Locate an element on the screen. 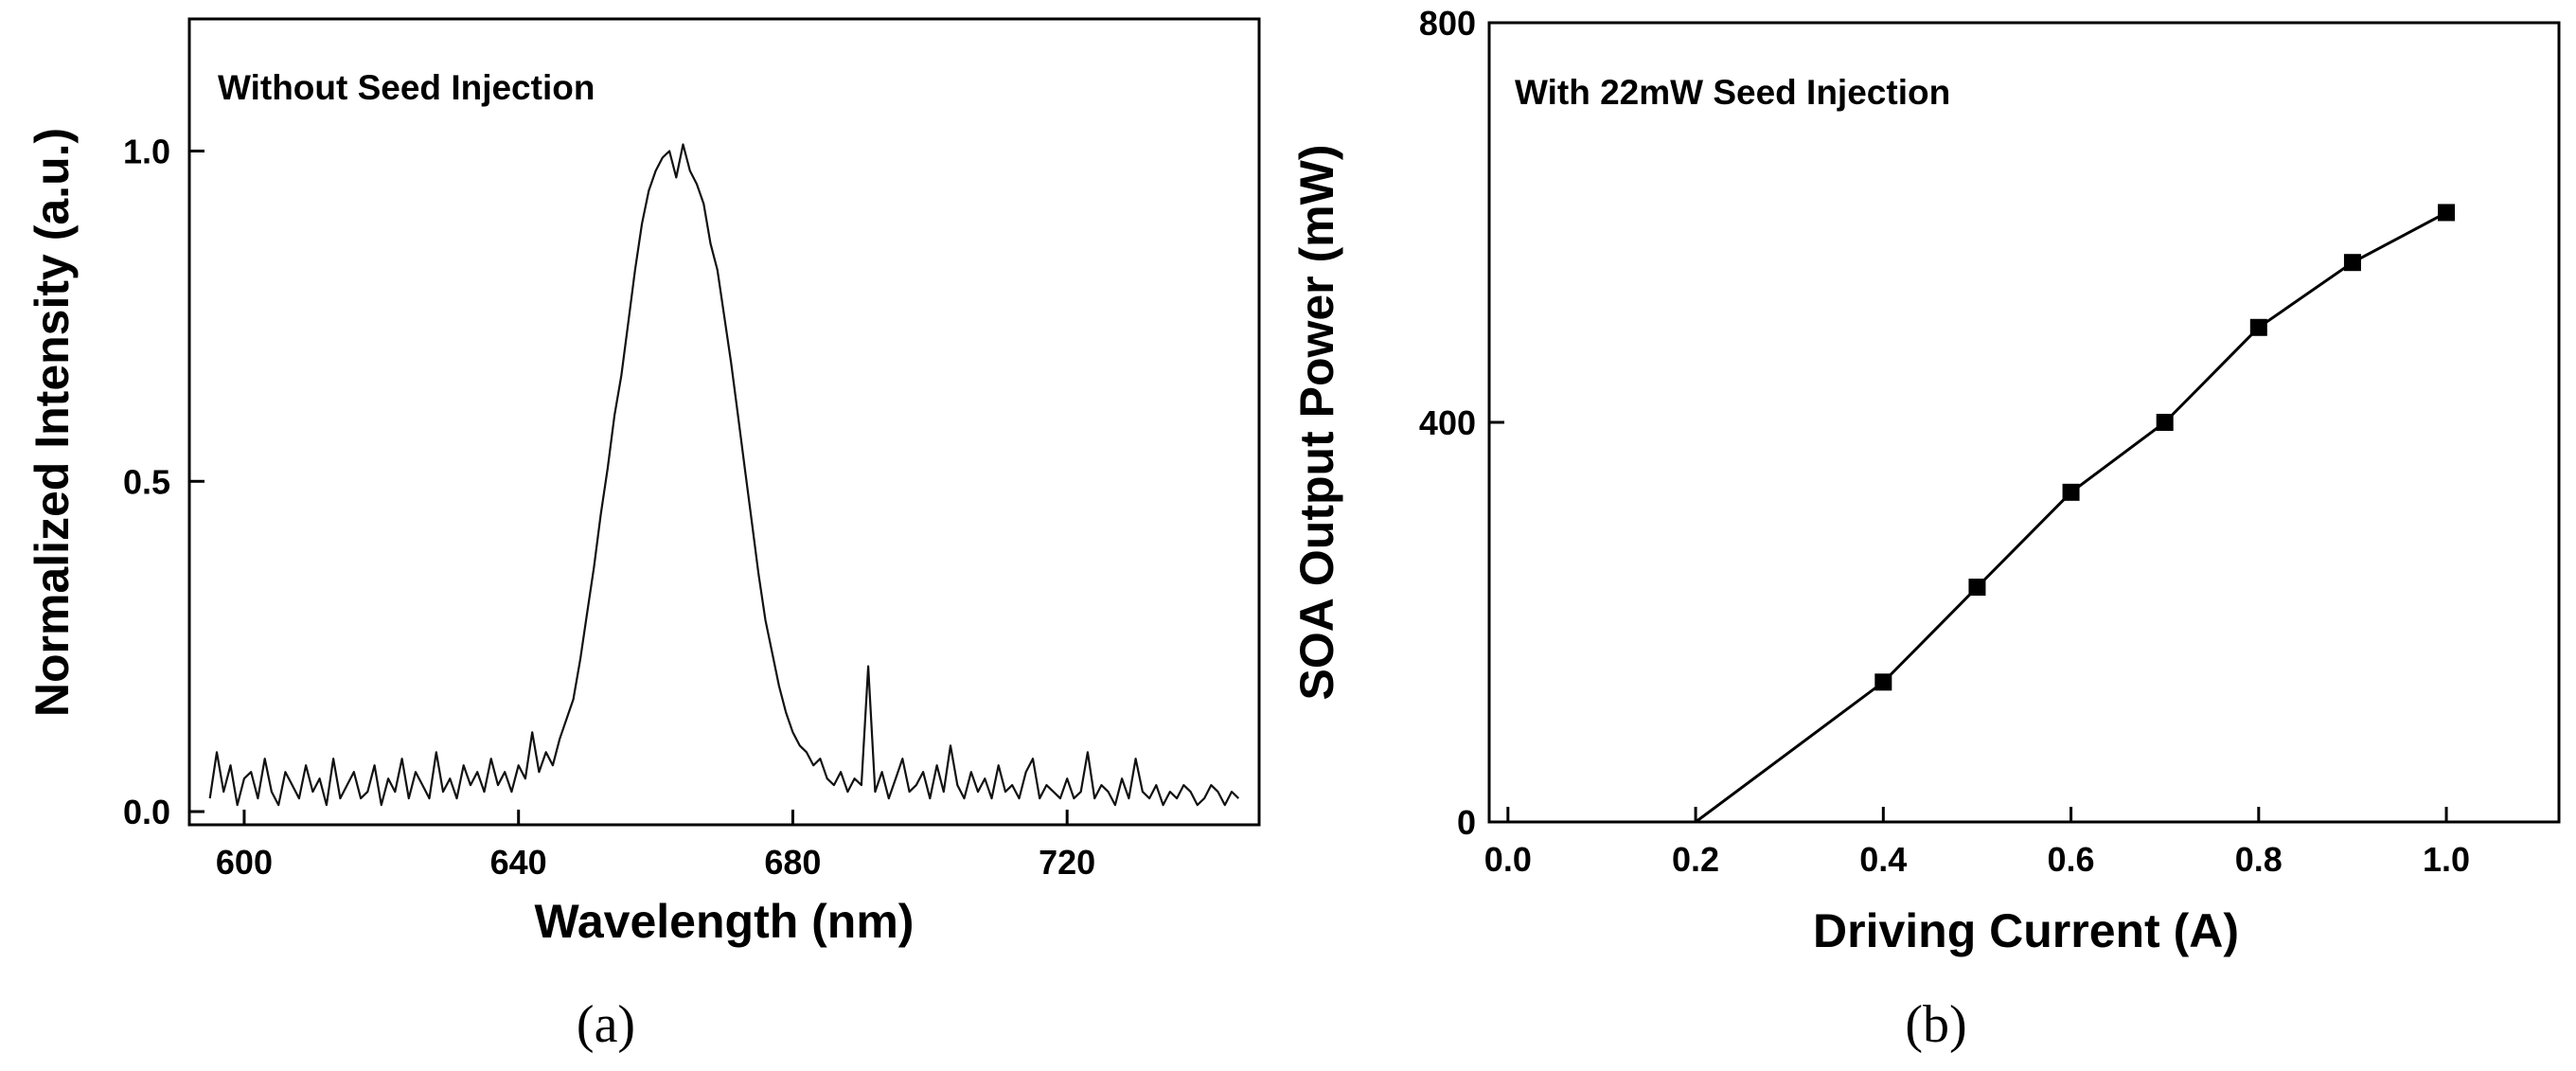 This screenshot has height=1071, width=2576. y-tick-label: 0.0 is located at coordinates (146, 812).